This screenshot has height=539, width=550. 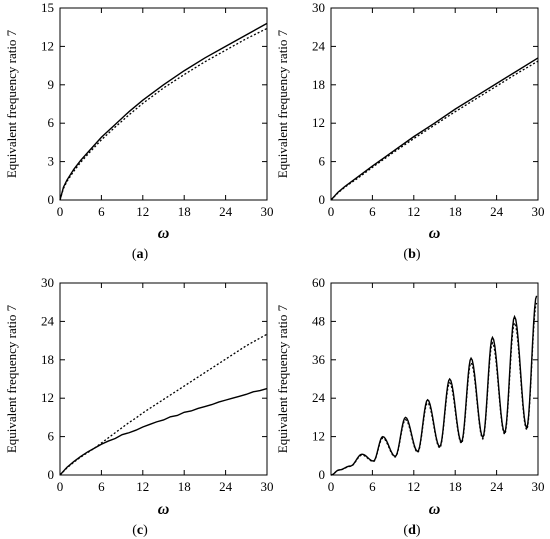 What do you see at coordinates (411, 254) in the screenshot?
I see `panel-caption: (b)` at bounding box center [411, 254].